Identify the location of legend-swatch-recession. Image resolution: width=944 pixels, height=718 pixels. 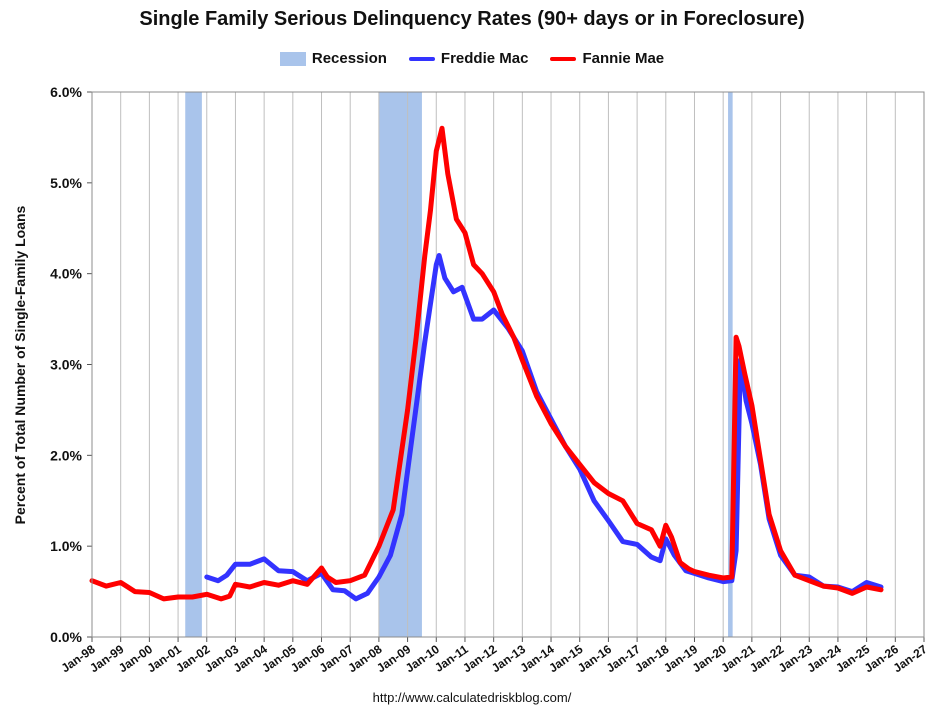
(292, 58).